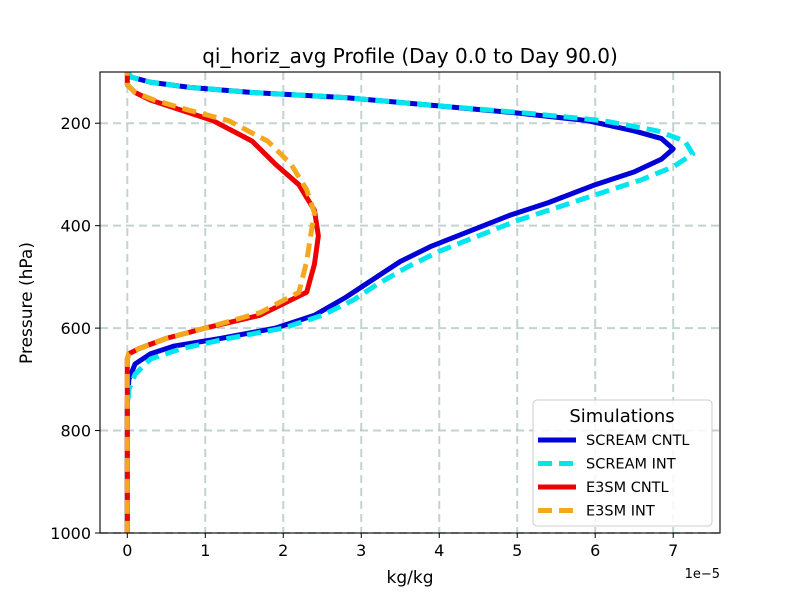 The height and width of the screenshot is (600, 800). I want to click on x-axis-ticks: 0 1 2 3 4 5 6 7, so click(400, 546).